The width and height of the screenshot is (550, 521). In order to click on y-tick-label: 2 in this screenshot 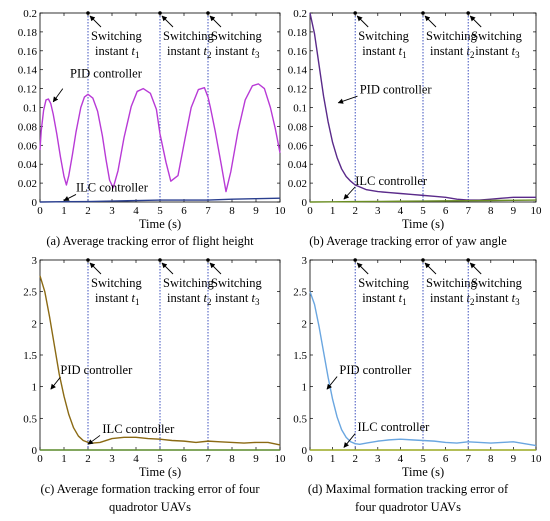, I will do `click(35, 324)`.